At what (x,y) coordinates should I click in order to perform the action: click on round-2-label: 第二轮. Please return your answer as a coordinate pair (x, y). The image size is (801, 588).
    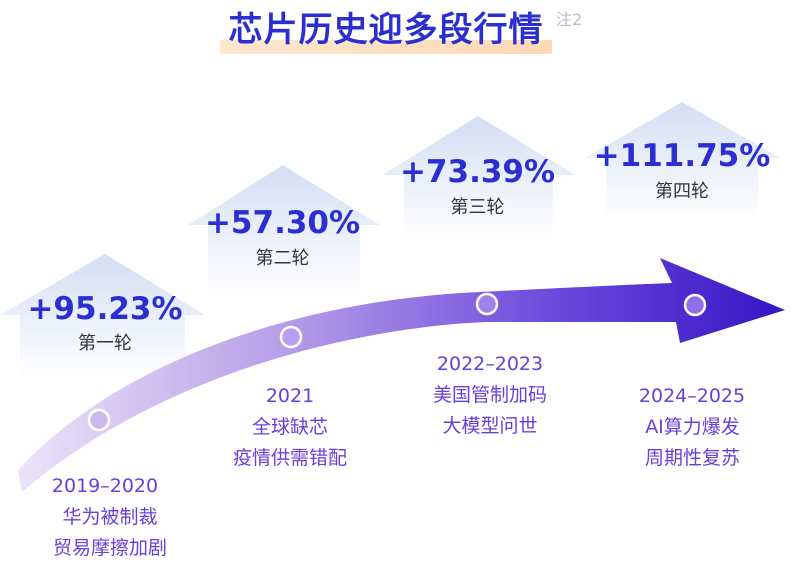
    Looking at the image, I should click on (282, 258).